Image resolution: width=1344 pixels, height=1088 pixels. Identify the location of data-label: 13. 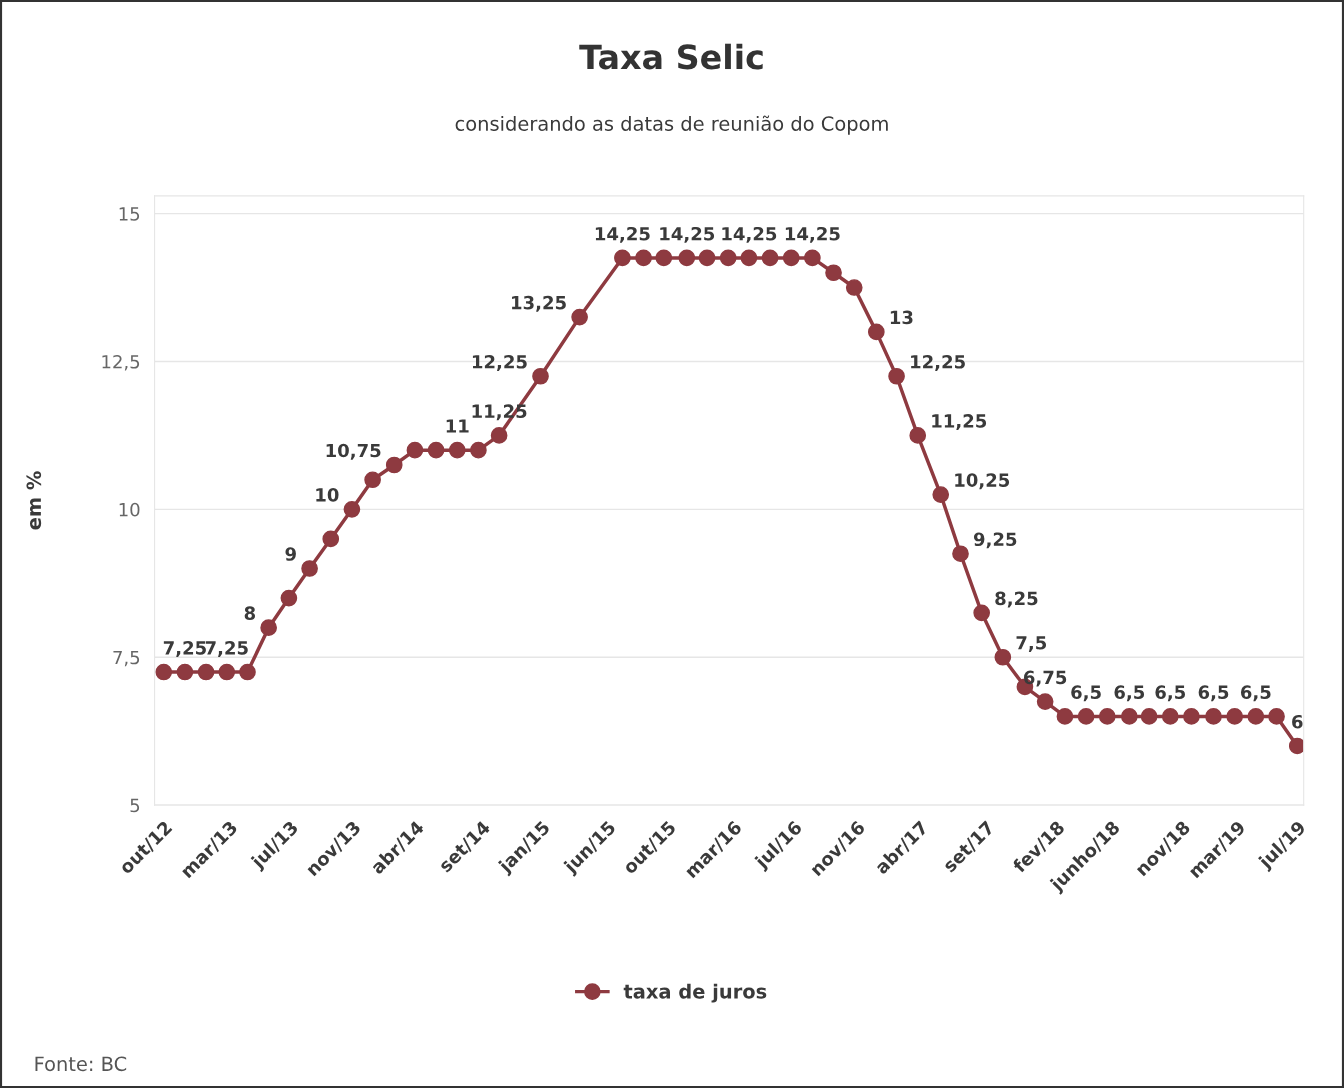
(901, 317).